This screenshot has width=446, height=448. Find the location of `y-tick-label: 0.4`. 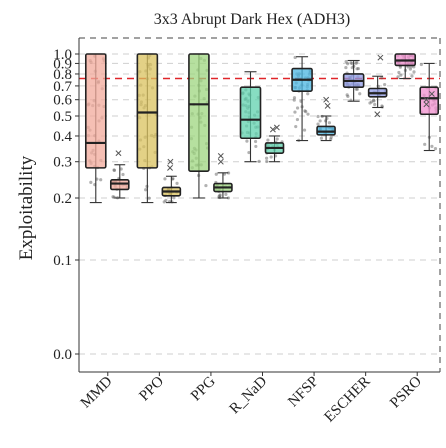

y-tick-label: 0.4 is located at coordinates (62, 137).